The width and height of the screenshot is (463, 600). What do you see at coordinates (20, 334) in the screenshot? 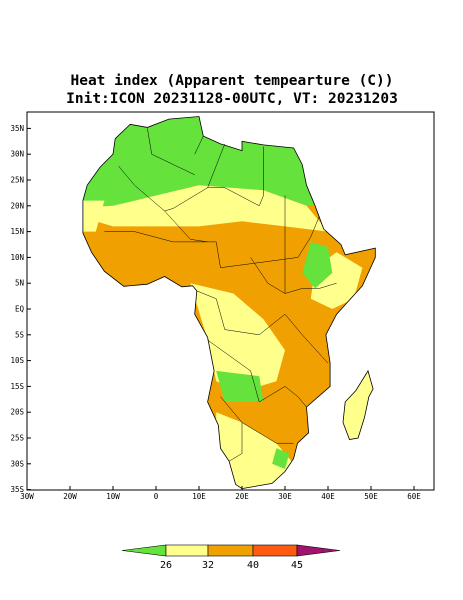
I see `lat-tick-label: 5S` at bounding box center [20, 334].